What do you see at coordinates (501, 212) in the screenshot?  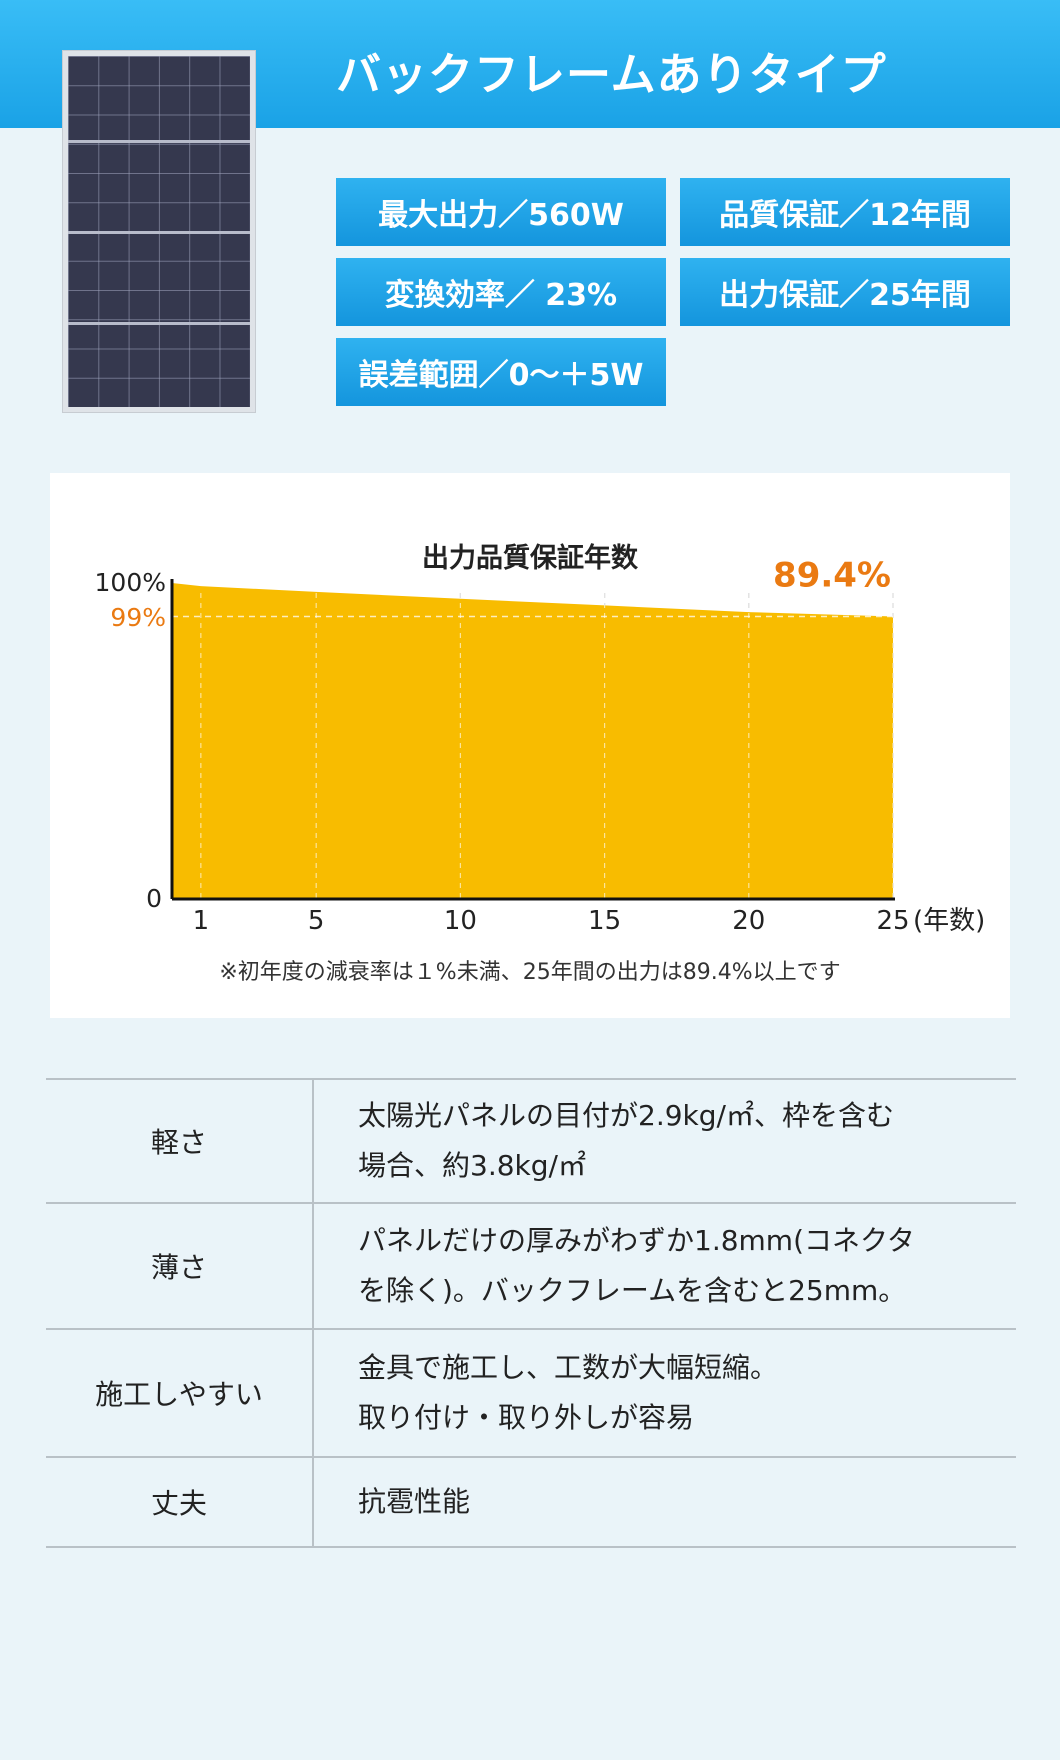 I see `spec-max-output: 最大出力／560W` at bounding box center [501, 212].